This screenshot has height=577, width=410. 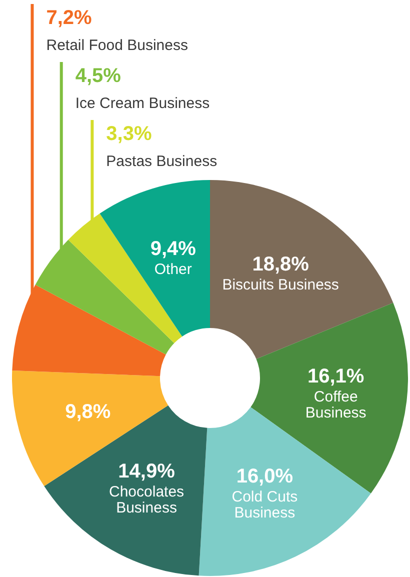 I want to click on data-label: 3,3%, so click(x=129, y=134).